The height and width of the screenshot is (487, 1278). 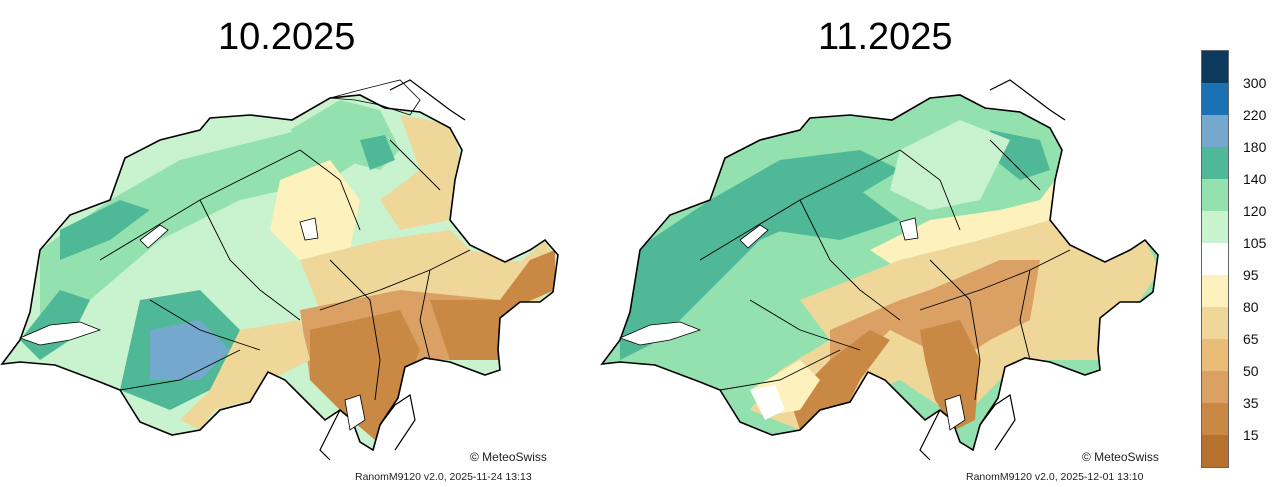 I want to click on legend-label: 300, so click(x=1255, y=83).